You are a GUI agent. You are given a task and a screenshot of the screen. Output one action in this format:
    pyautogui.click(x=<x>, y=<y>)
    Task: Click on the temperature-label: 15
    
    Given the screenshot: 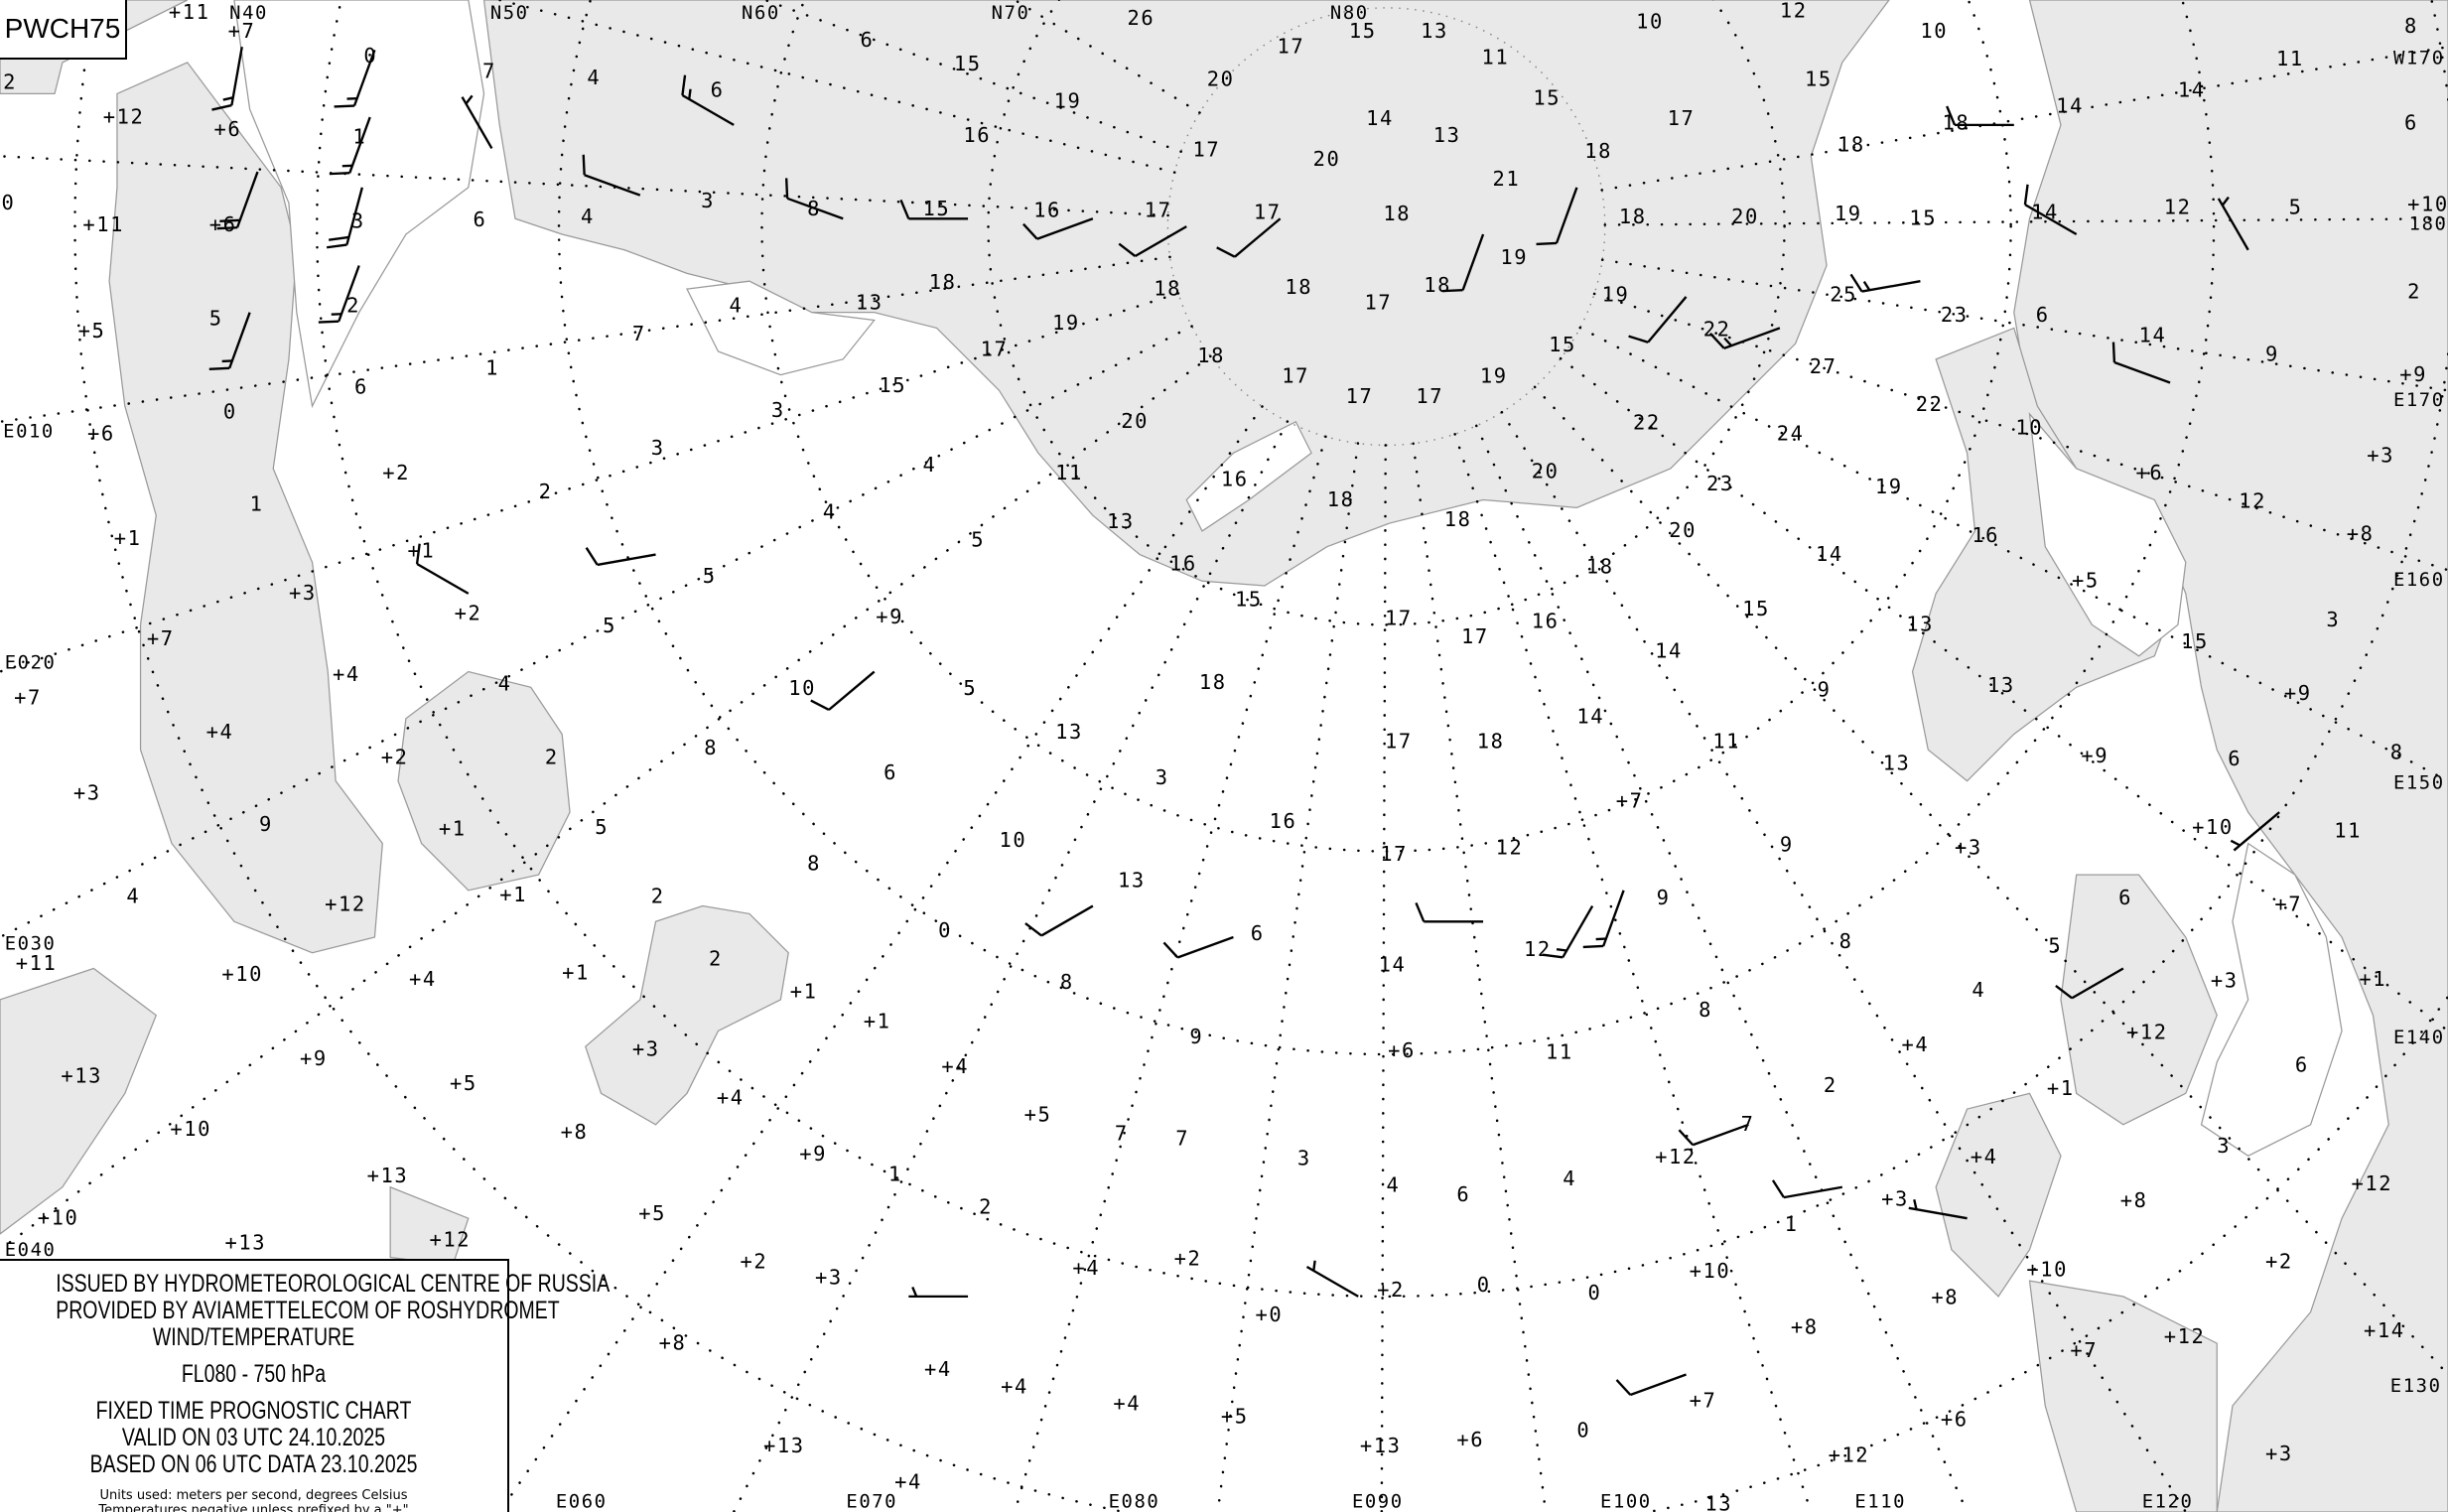 What is the action you would take?
    pyautogui.click(x=936, y=208)
    